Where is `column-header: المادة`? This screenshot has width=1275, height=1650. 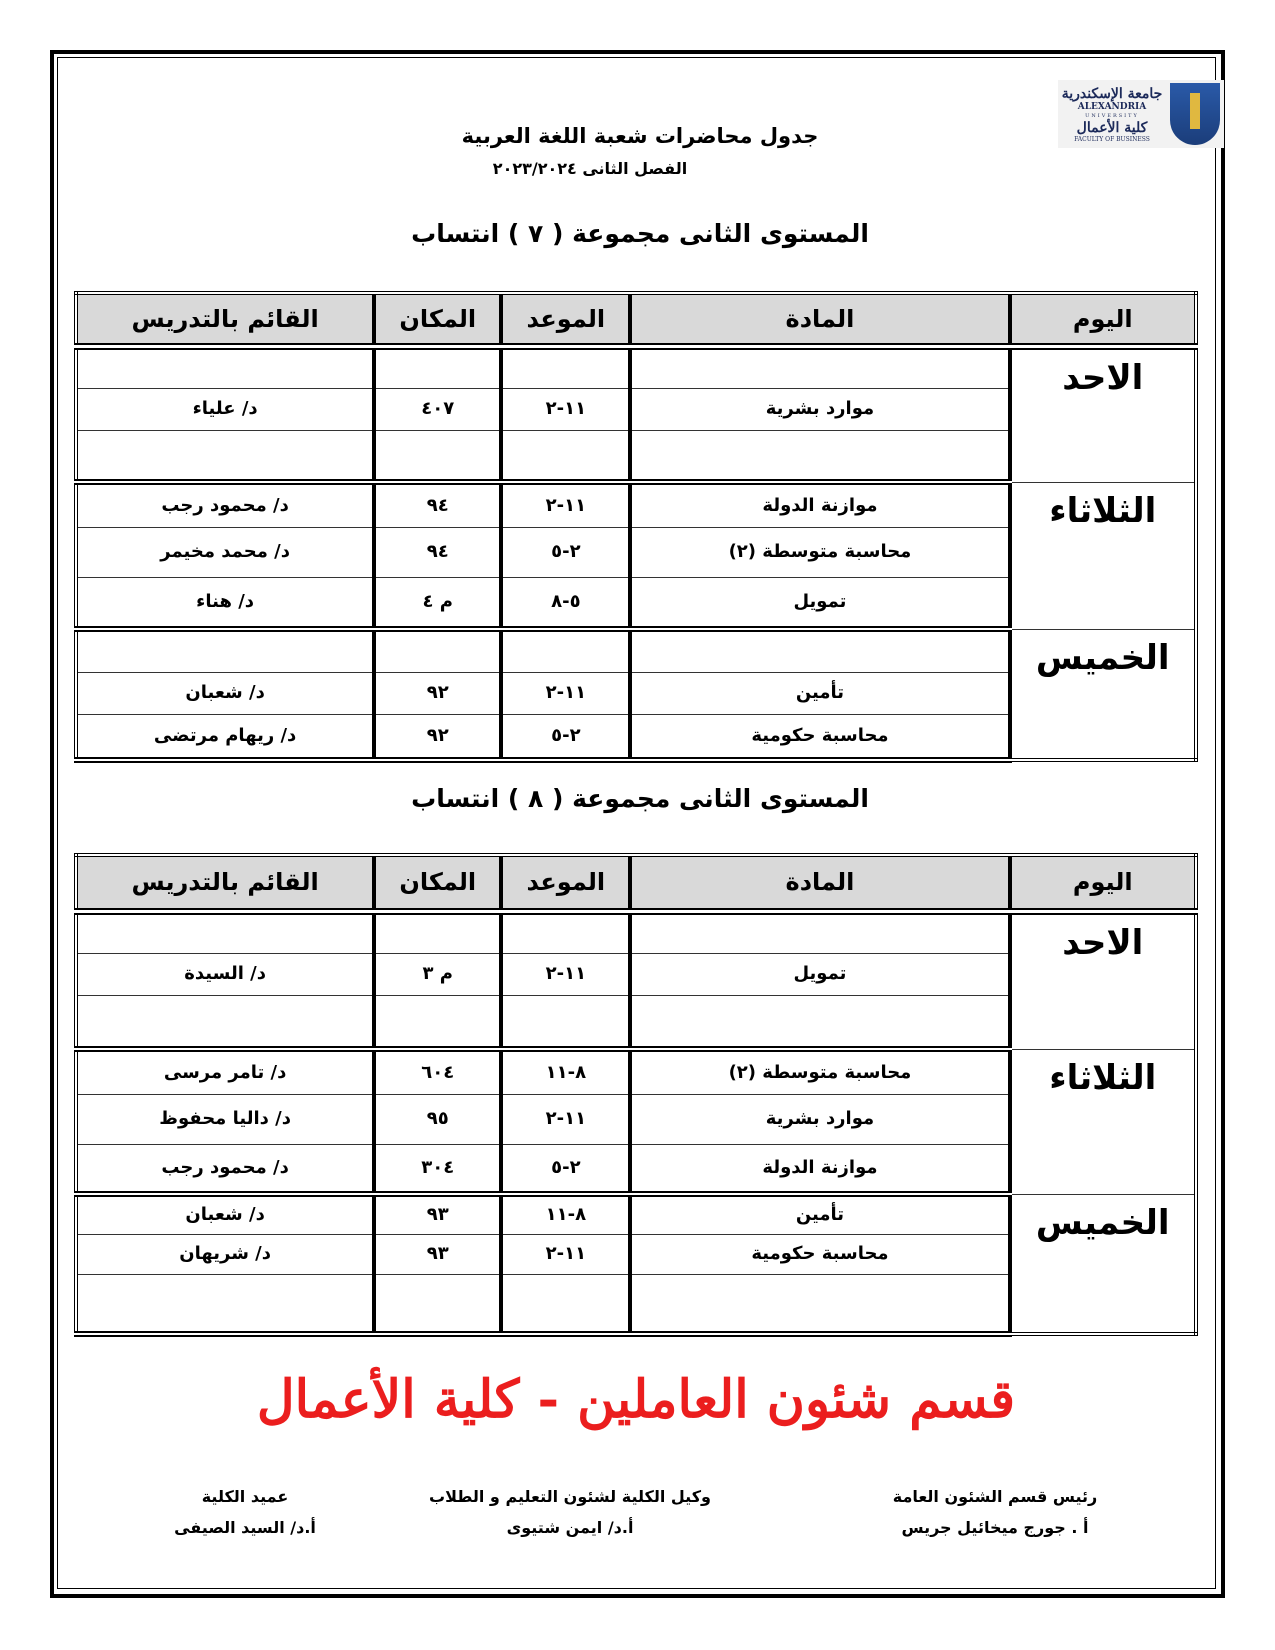
column-header: المادة is located at coordinates (820, 321).